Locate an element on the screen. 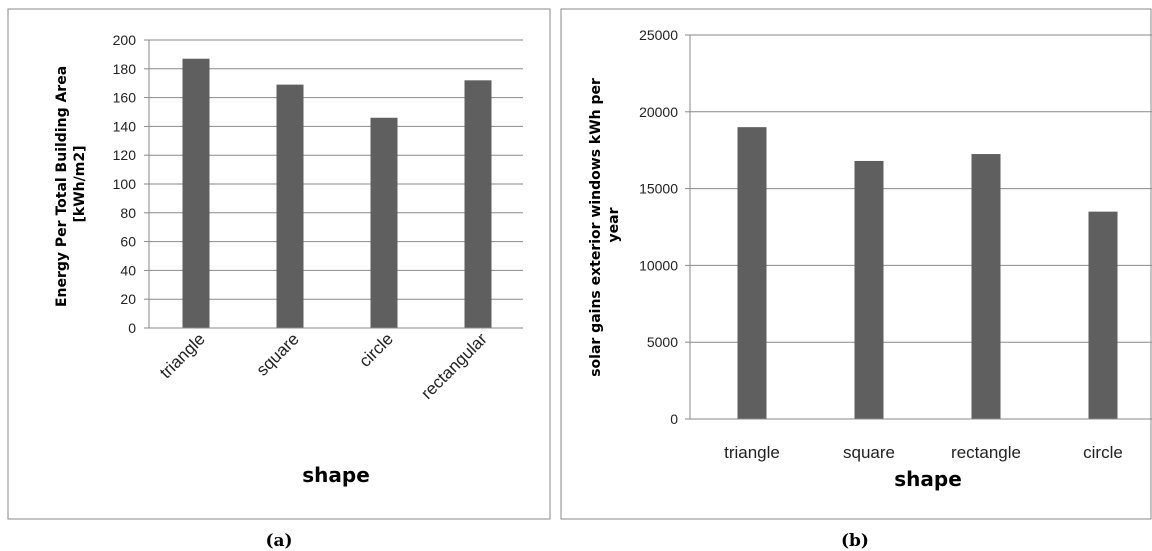 The image size is (1152, 551). chart-a-y-tick-label: 160 is located at coordinates (125, 98).